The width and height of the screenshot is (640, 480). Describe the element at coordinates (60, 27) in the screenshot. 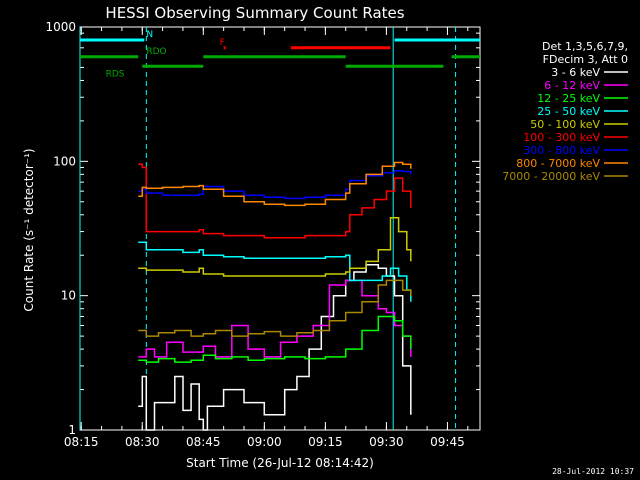

I see `y-tick-label: 1000` at that location.